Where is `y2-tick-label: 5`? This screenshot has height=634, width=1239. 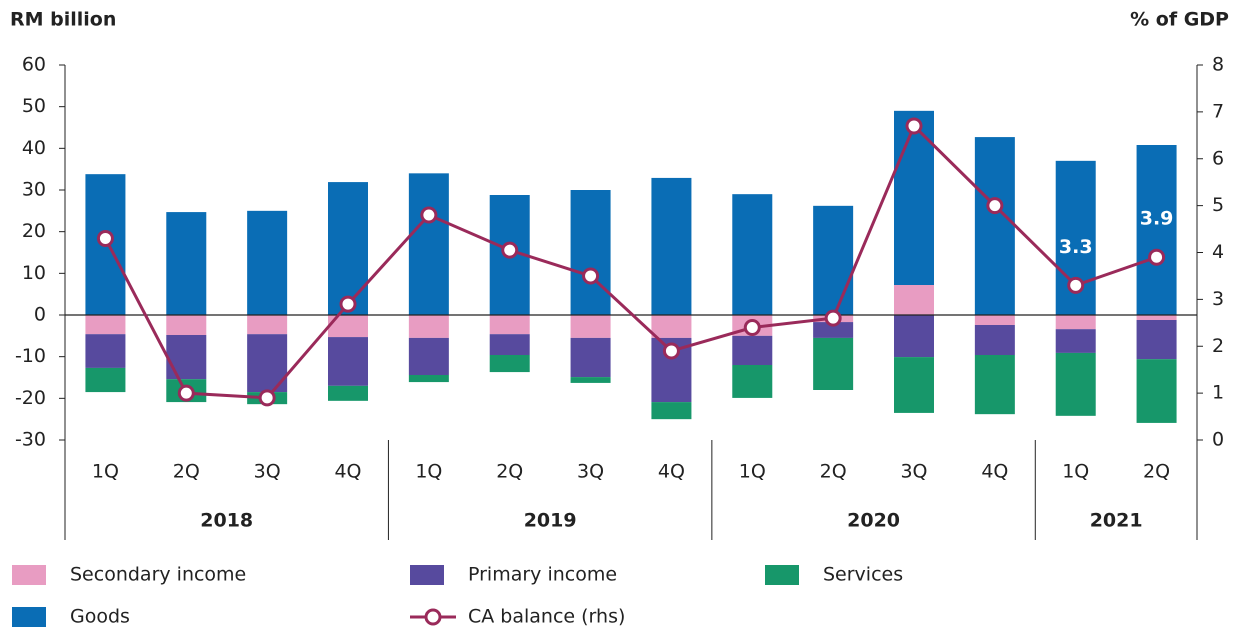 y2-tick-label: 5 is located at coordinates (1218, 205).